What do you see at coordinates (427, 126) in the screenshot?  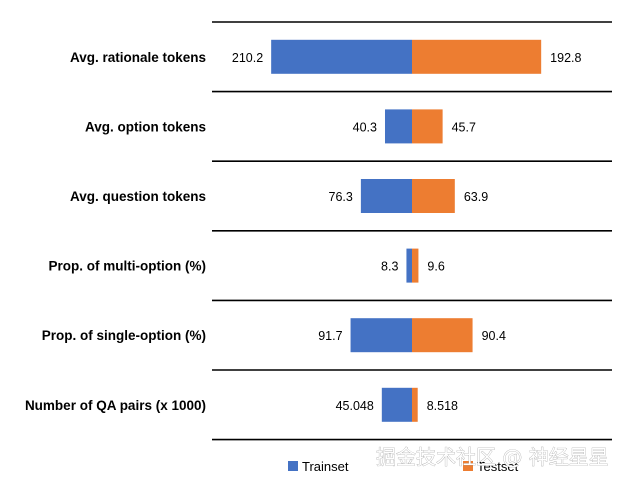 I see `bar-testset-avg-option-tokens` at bounding box center [427, 126].